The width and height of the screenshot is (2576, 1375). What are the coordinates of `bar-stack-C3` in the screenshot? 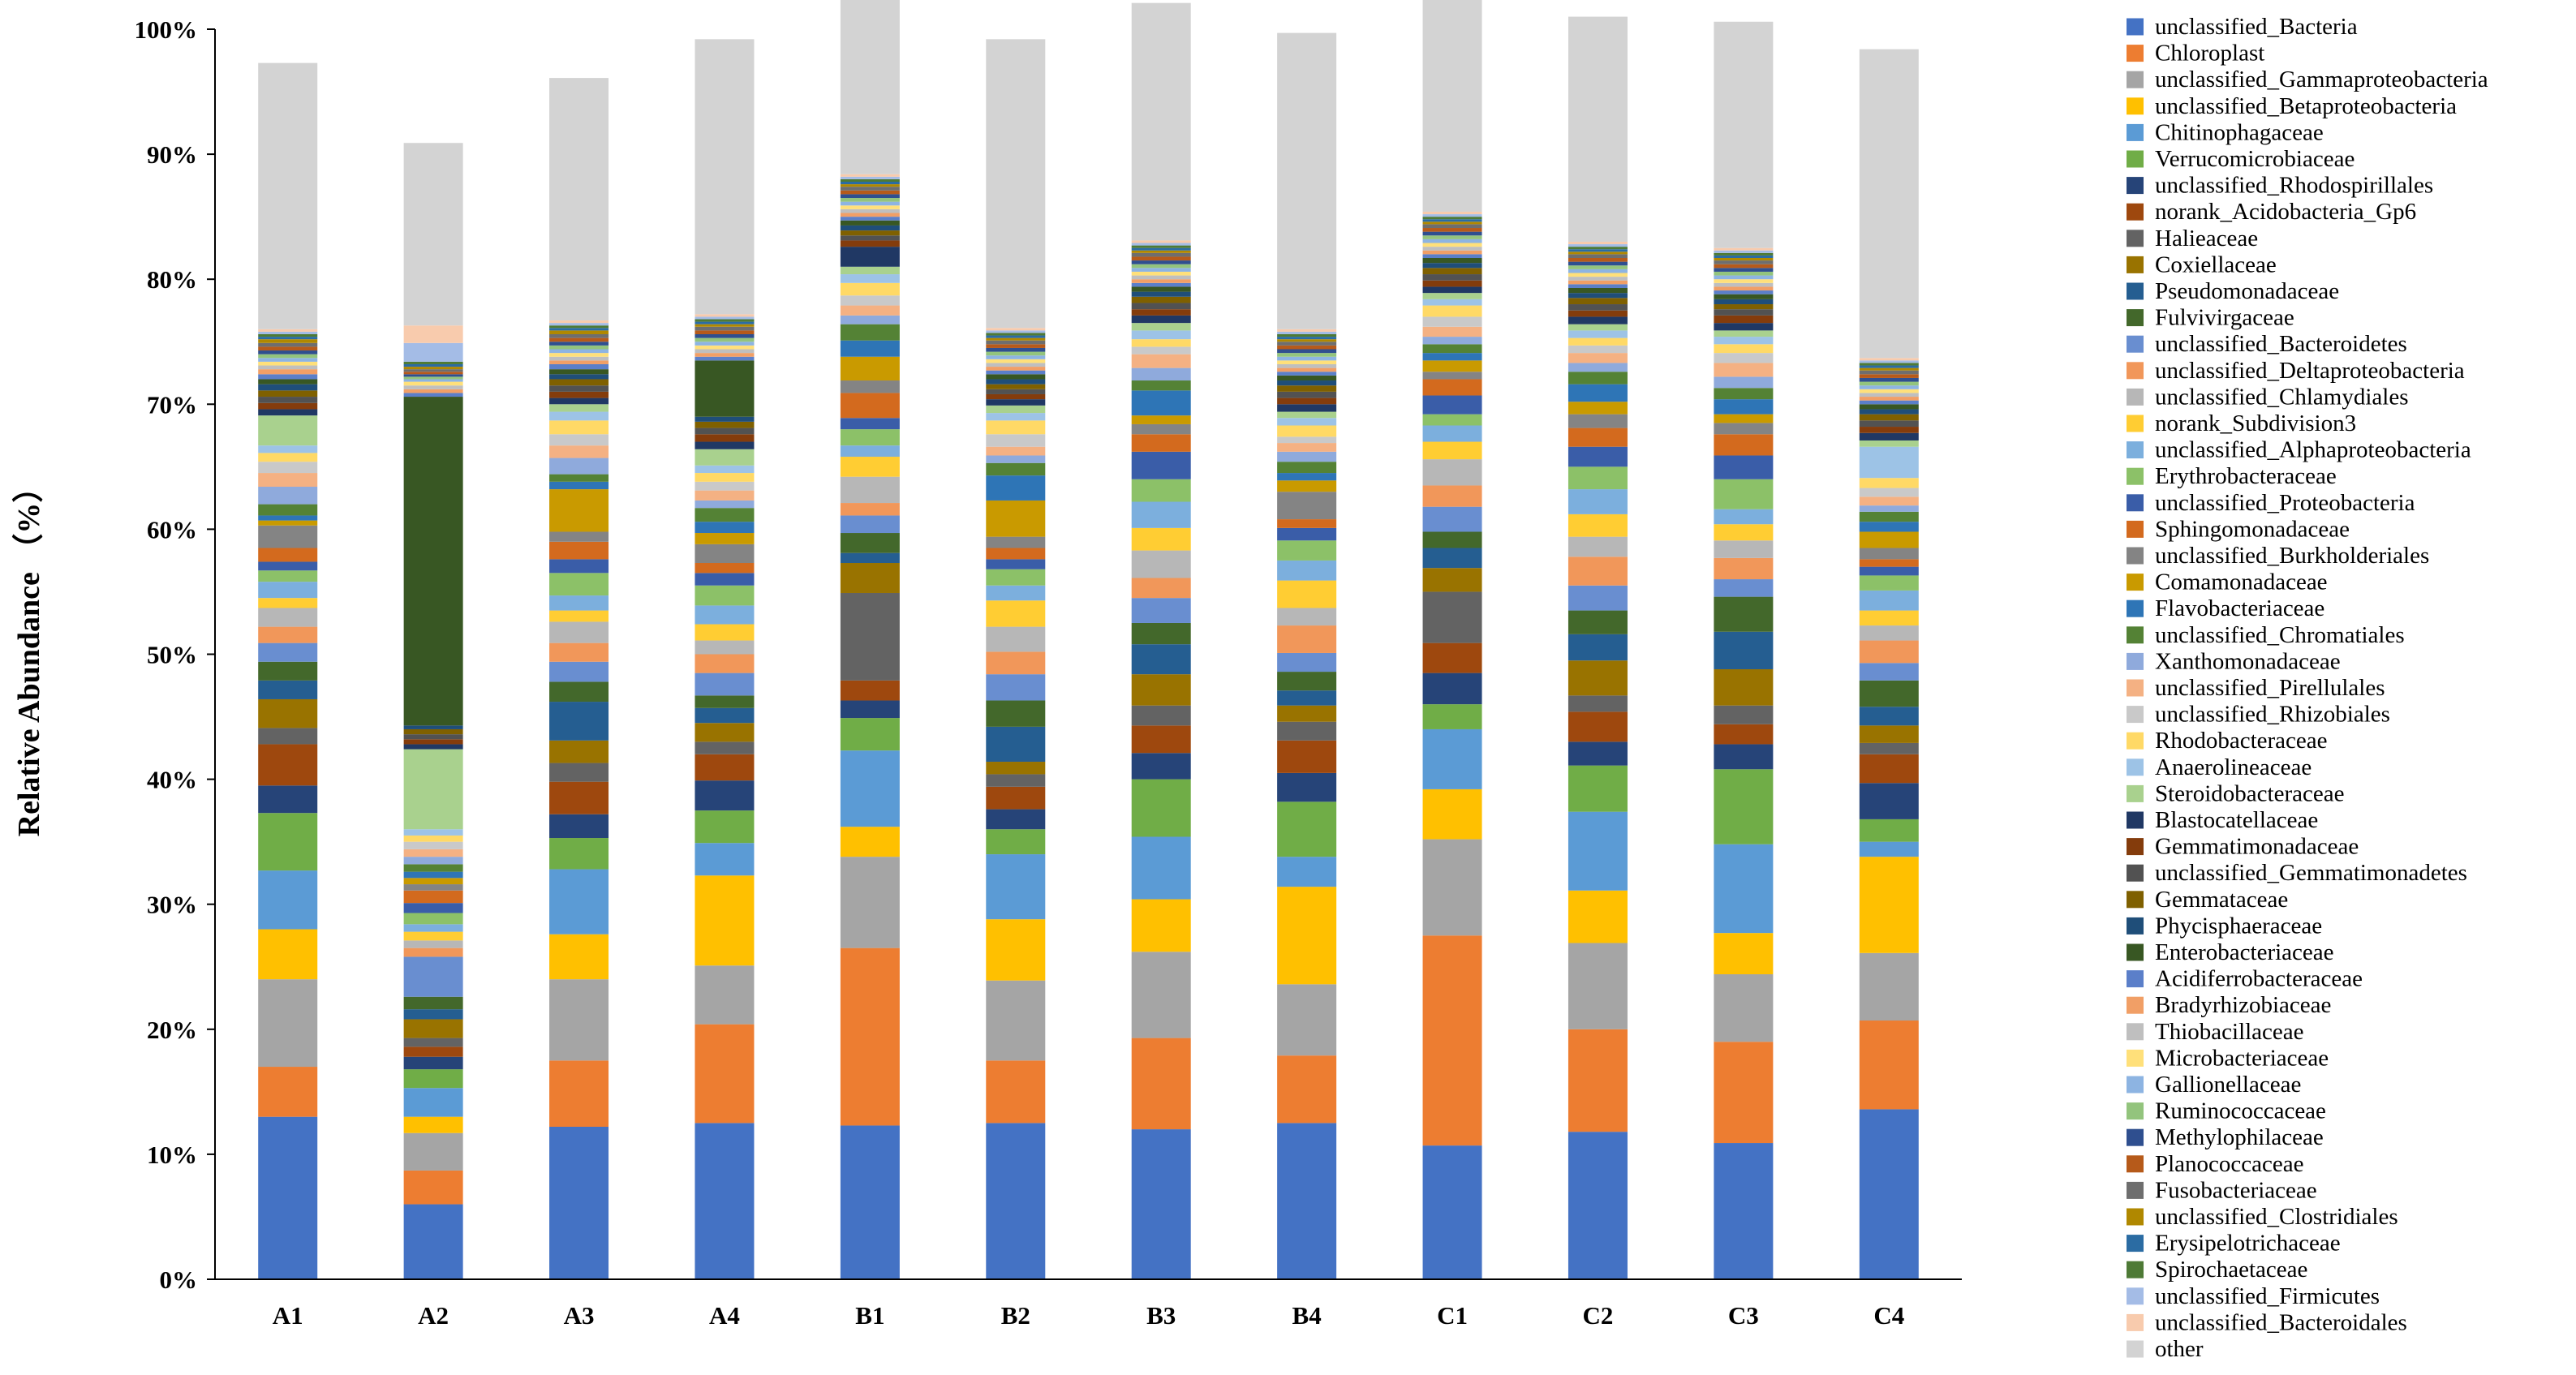 It's located at (1744, 650).